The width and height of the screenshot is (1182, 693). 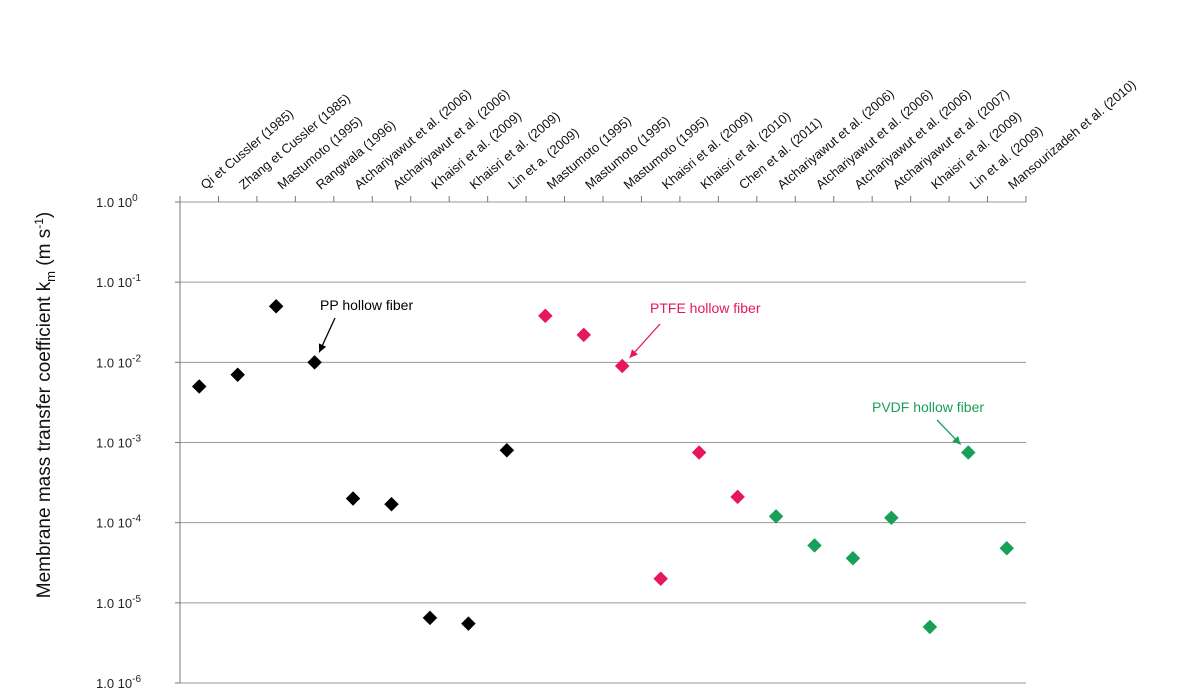 What do you see at coordinates (136, 679) in the screenshot?
I see `y-tick-exponent: -6` at bounding box center [136, 679].